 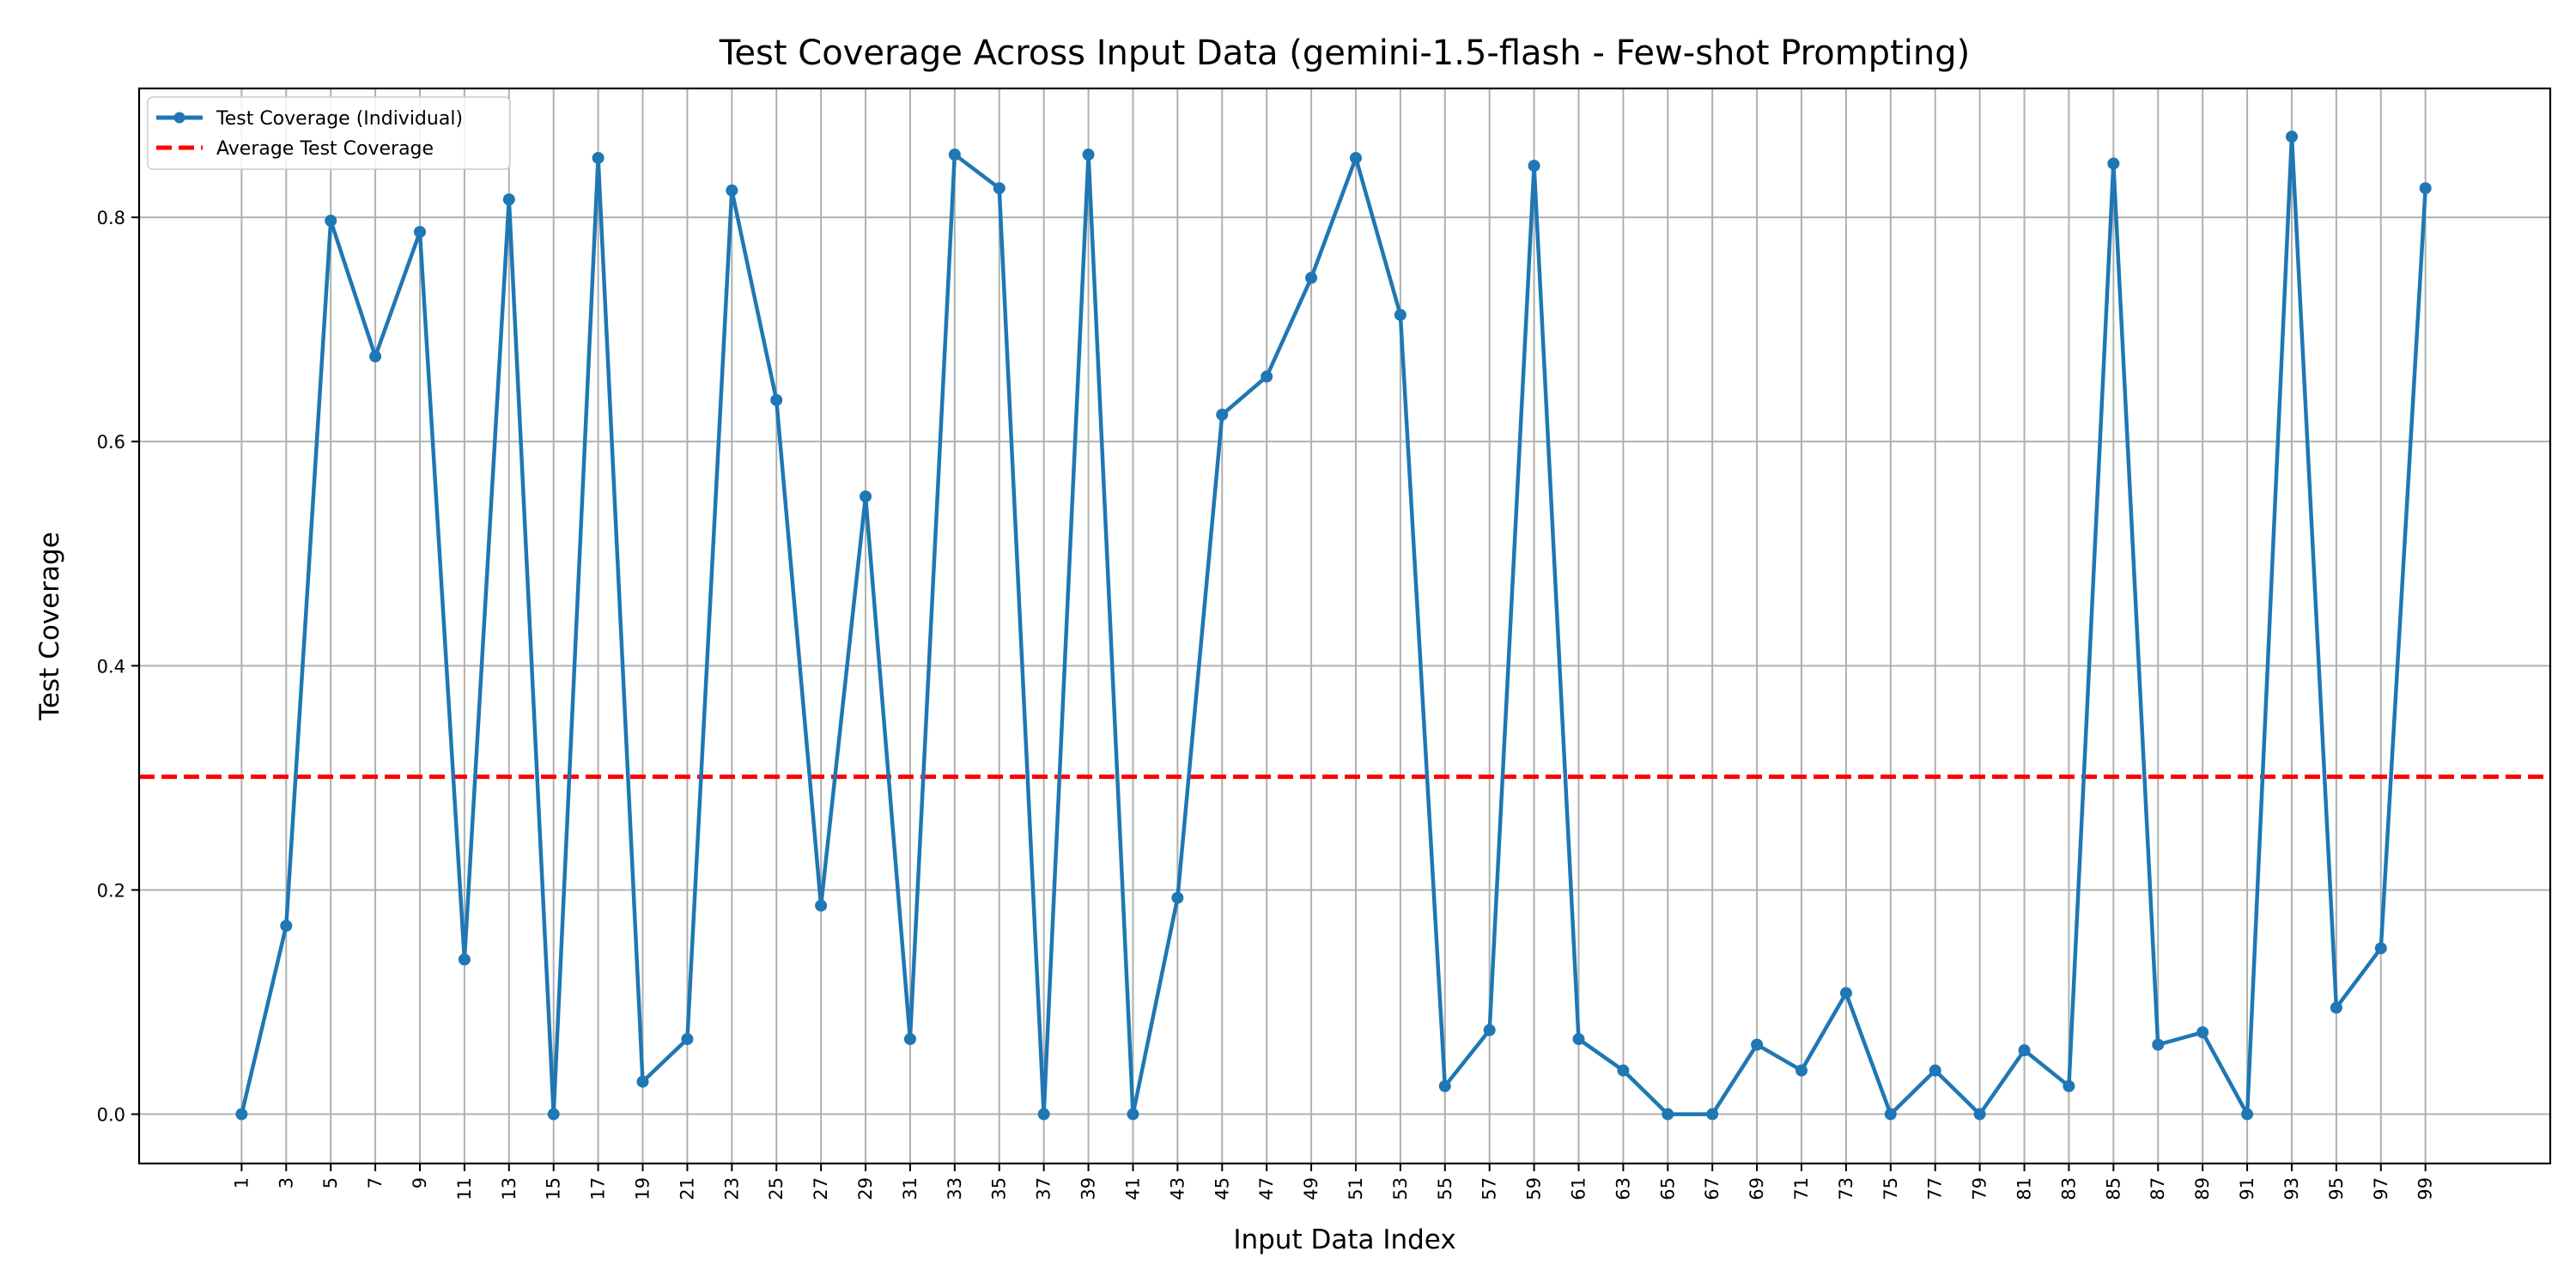 I want to click on legend-label-average: Average Test Coverage, so click(x=325, y=149).